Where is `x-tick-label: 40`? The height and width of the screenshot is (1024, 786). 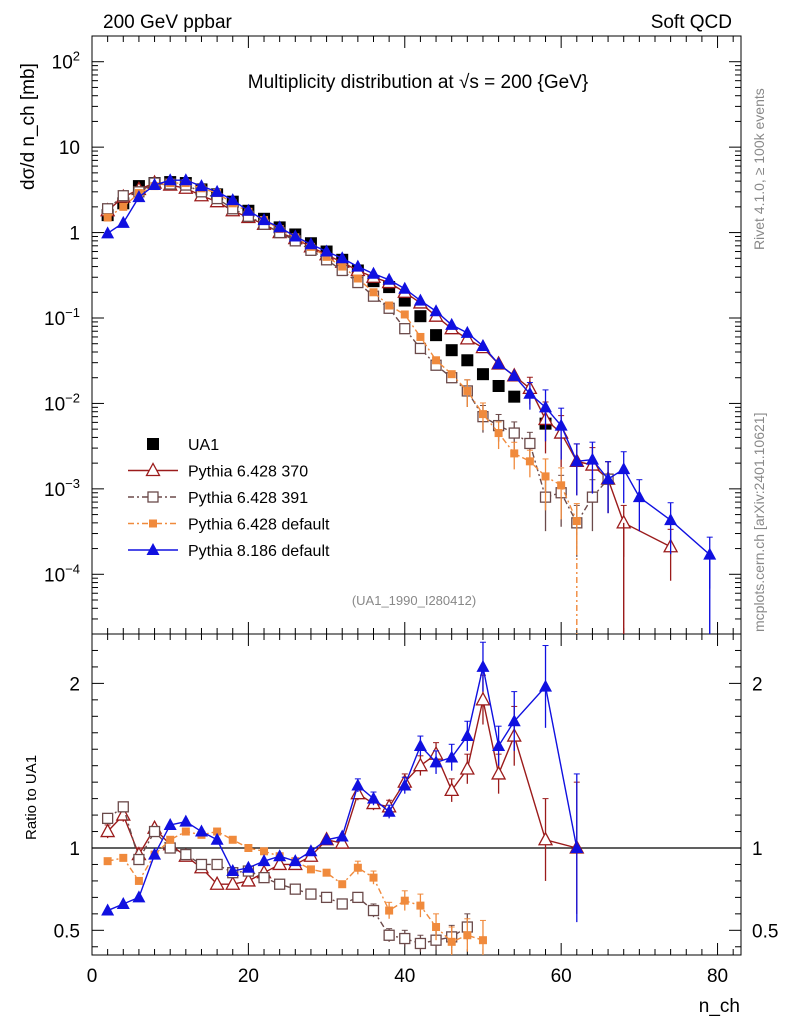 x-tick-label: 40 is located at coordinates (404, 976).